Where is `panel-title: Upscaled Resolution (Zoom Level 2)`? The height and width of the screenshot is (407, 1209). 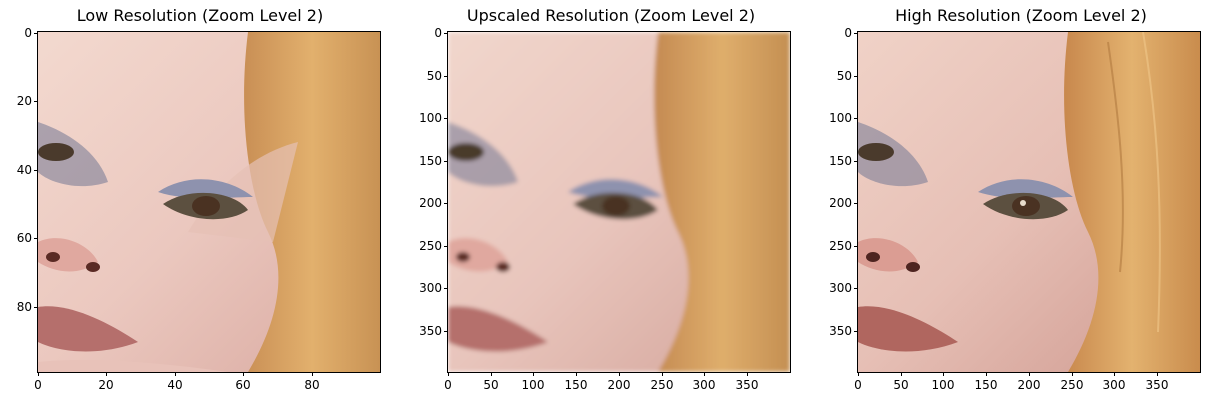
panel-title: Upscaled Resolution (Zoom Level 2) is located at coordinates (611, 15).